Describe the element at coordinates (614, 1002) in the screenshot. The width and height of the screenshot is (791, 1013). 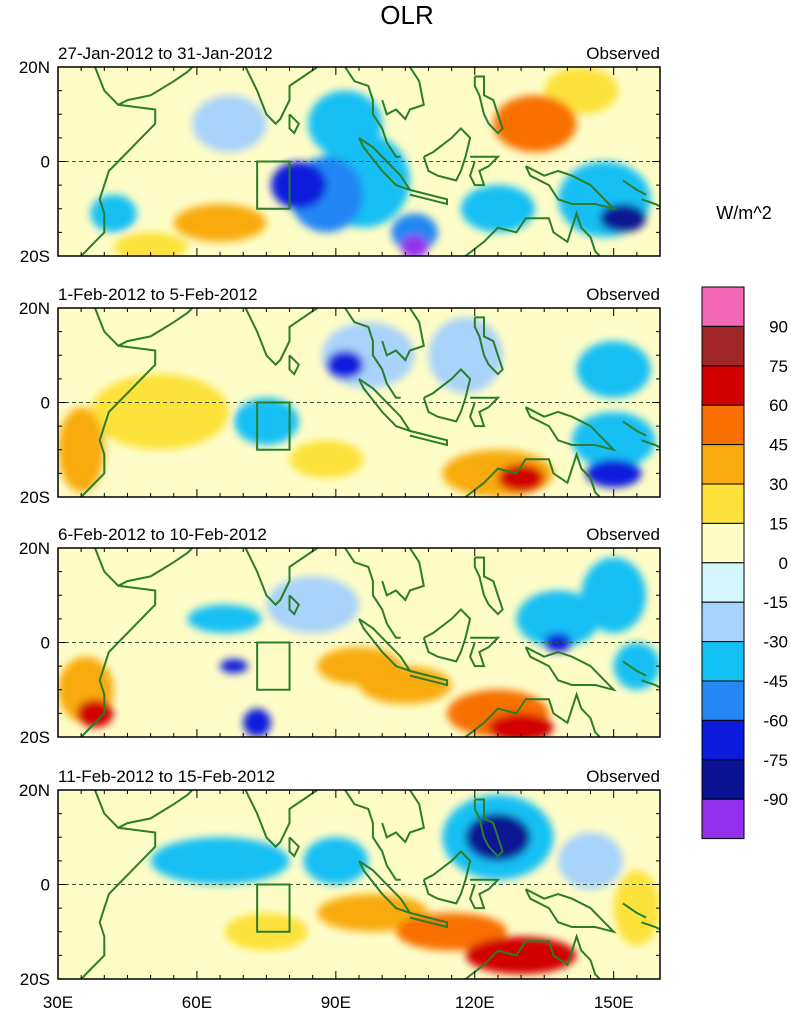
I see `x-tick-label: 150E` at that location.